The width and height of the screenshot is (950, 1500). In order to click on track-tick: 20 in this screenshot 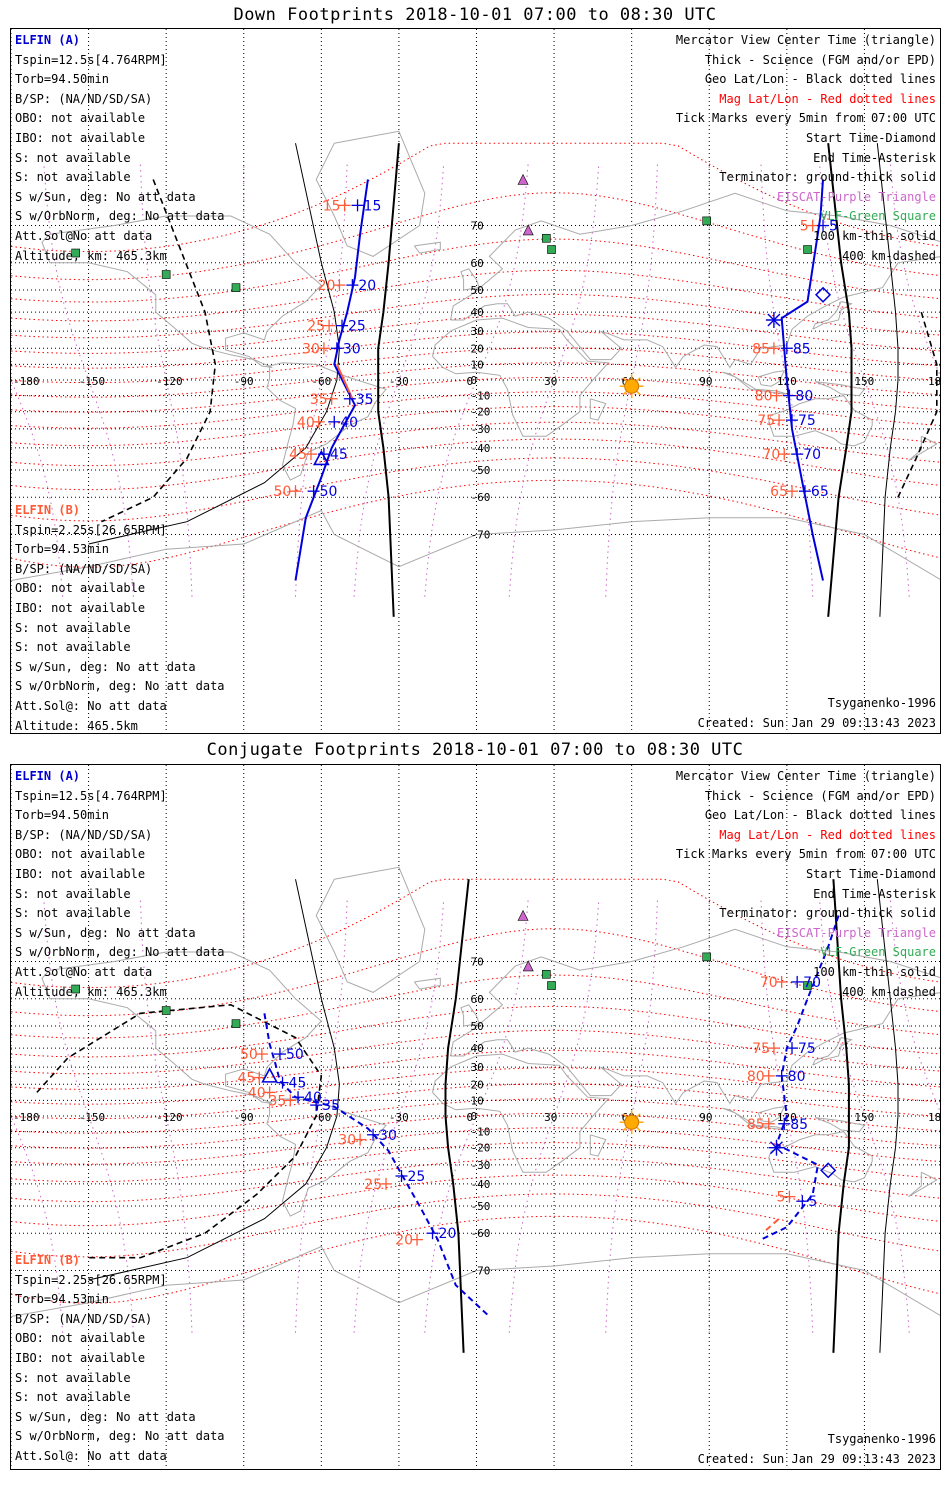, I will do `click(441, 1234)`.